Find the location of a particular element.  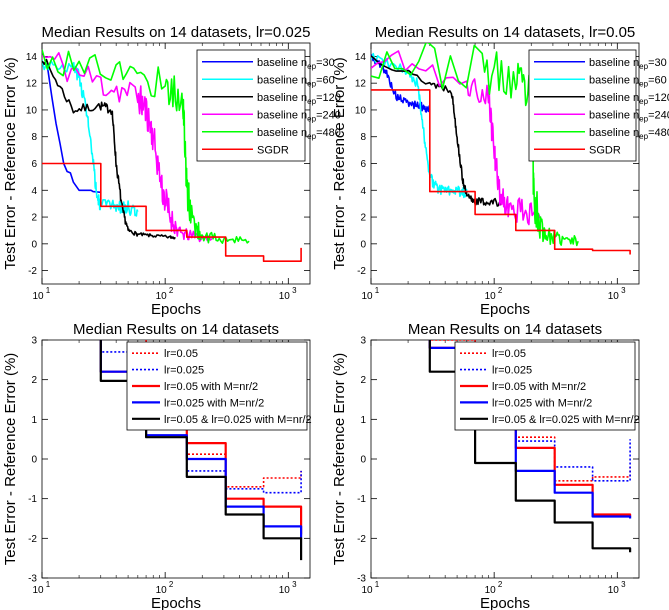

legend-label: SGDR is located at coordinates (605, 150).